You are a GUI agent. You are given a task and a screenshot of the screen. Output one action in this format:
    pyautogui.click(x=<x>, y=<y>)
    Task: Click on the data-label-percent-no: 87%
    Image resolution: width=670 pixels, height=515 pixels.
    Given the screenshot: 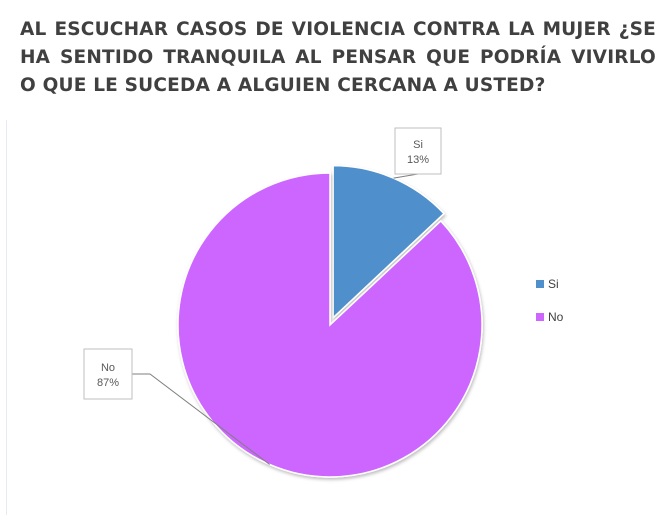 What is the action you would take?
    pyautogui.click(x=108, y=383)
    